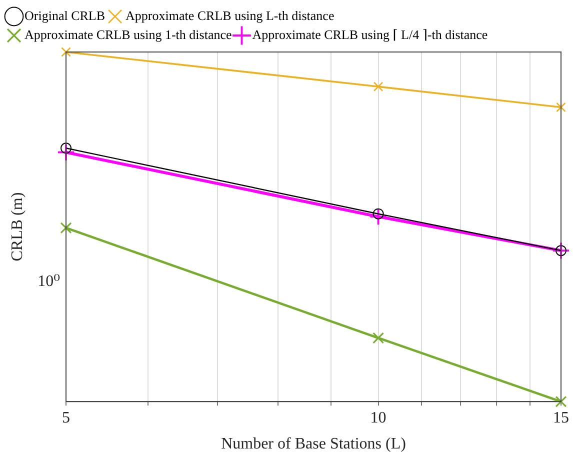 This screenshot has width=573, height=458. I want to click on x-axis-title: Number of Base Stations (L), so click(313, 444).